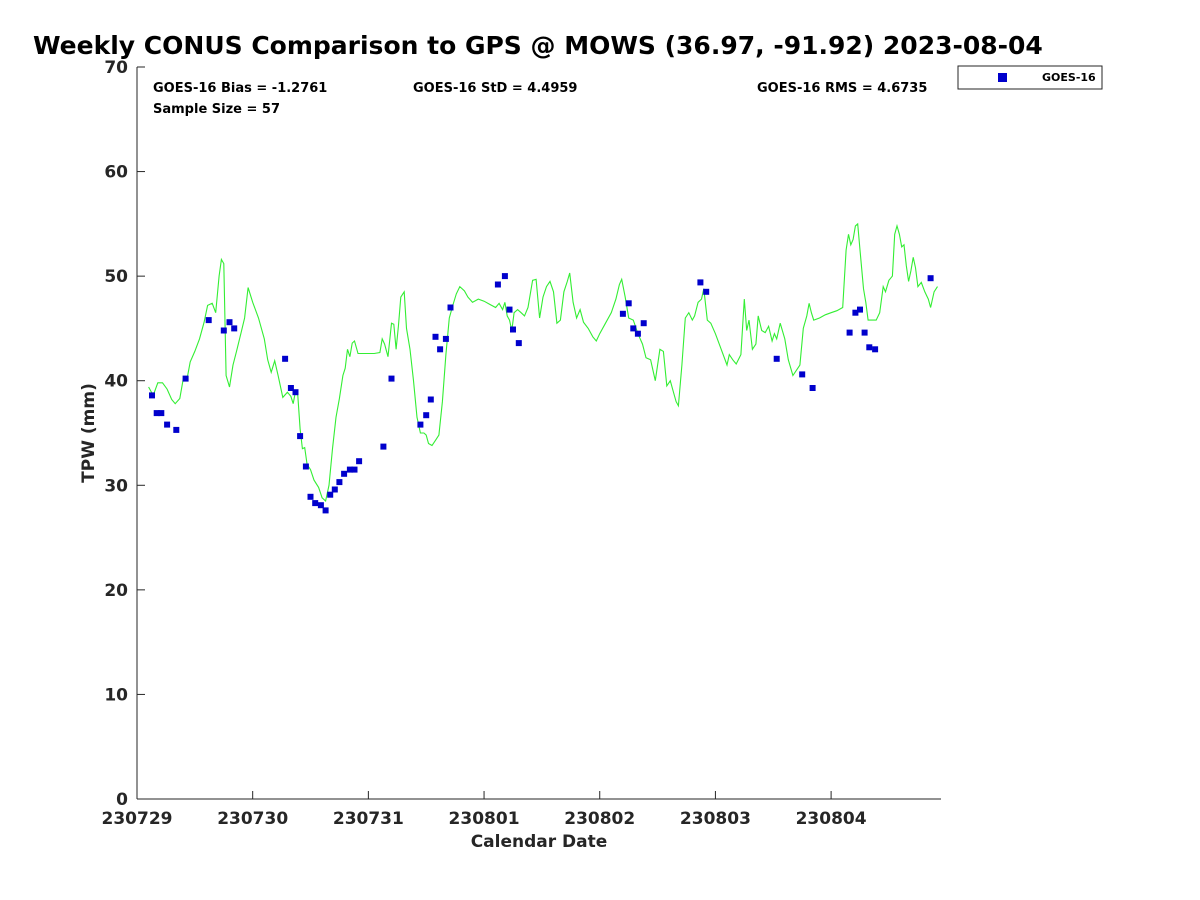  I want to click on std-stat: GOES-16 StD = 4.4959, so click(495, 88).